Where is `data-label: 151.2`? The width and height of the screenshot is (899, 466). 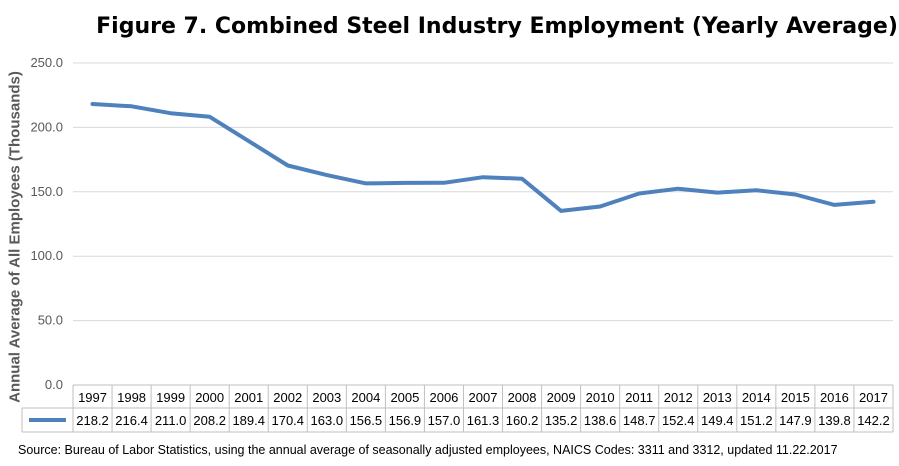 data-label: 151.2 is located at coordinates (756, 420).